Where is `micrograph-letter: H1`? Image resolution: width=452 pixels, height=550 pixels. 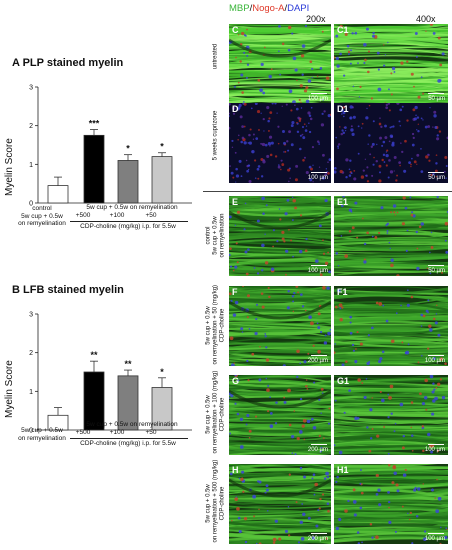
micrograph-letter: H1 is located at coordinates (343, 470).